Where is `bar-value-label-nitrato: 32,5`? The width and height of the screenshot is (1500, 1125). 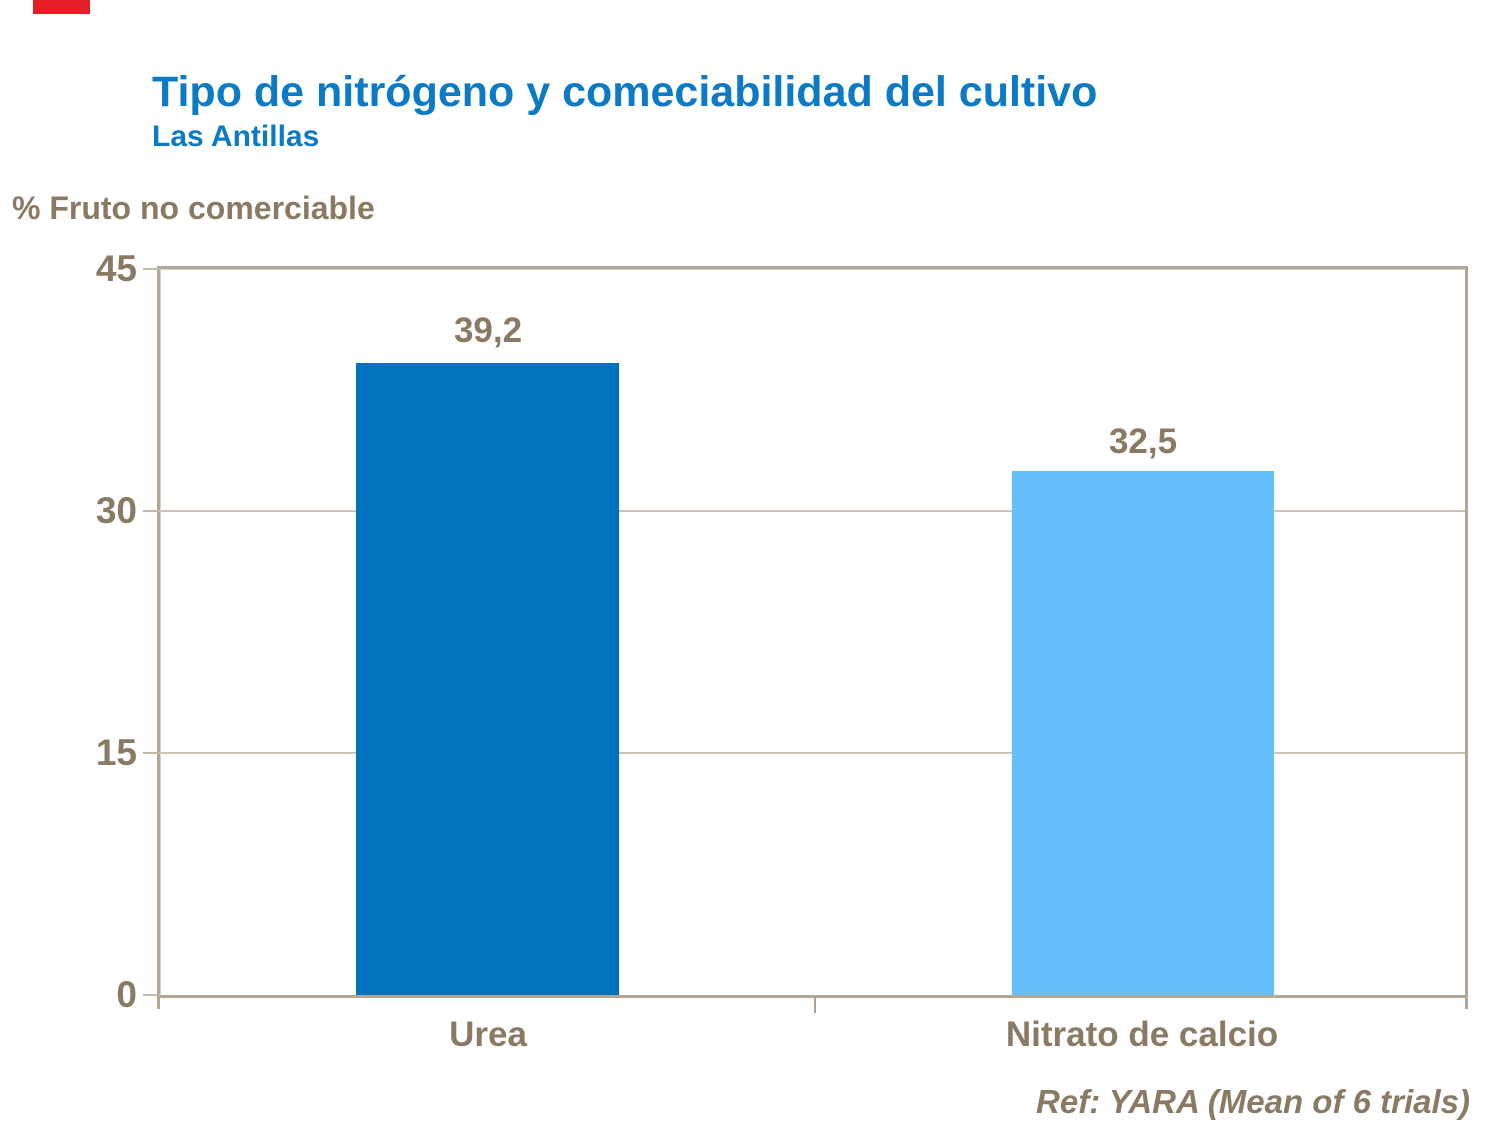
bar-value-label-nitrato: 32,5 is located at coordinates (1143, 441).